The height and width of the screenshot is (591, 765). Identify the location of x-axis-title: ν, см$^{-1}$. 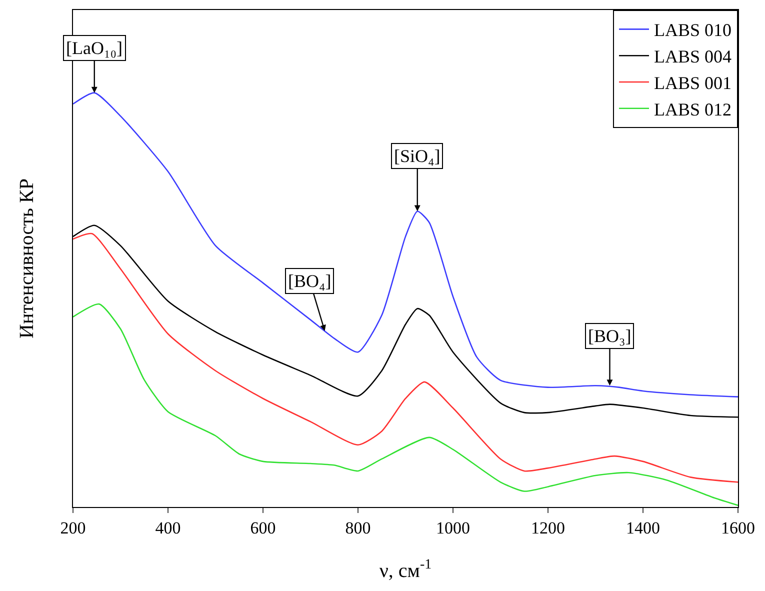
(405, 570).